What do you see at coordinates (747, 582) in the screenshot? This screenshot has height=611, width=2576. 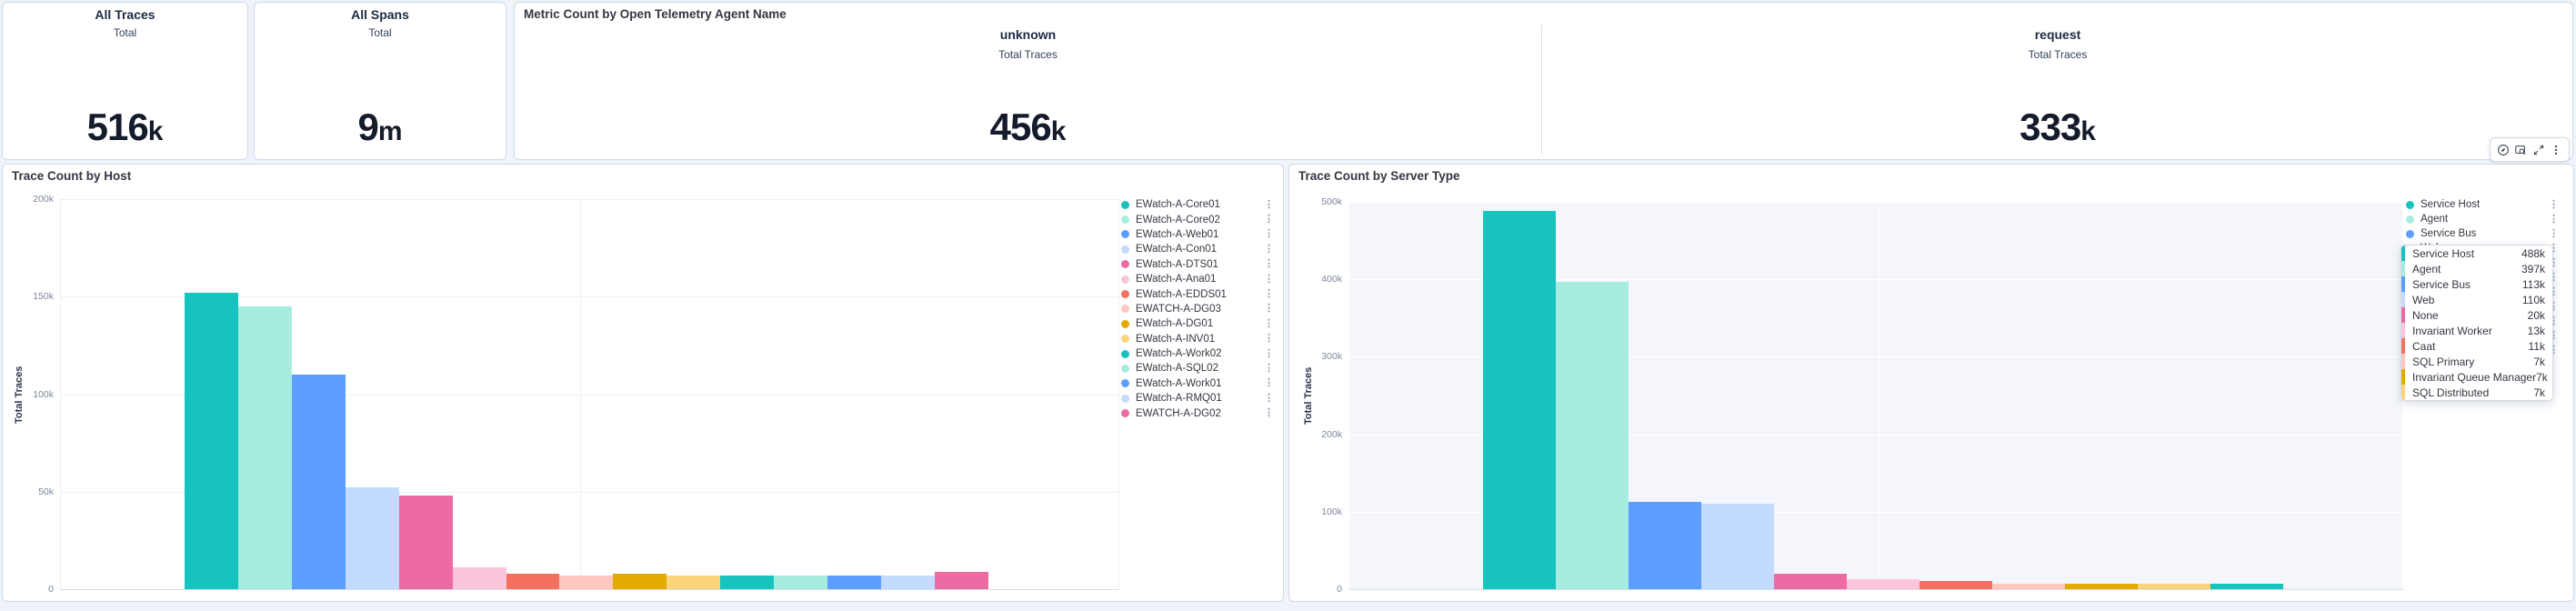 I see `bar-EWatch-A-Work02` at bounding box center [747, 582].